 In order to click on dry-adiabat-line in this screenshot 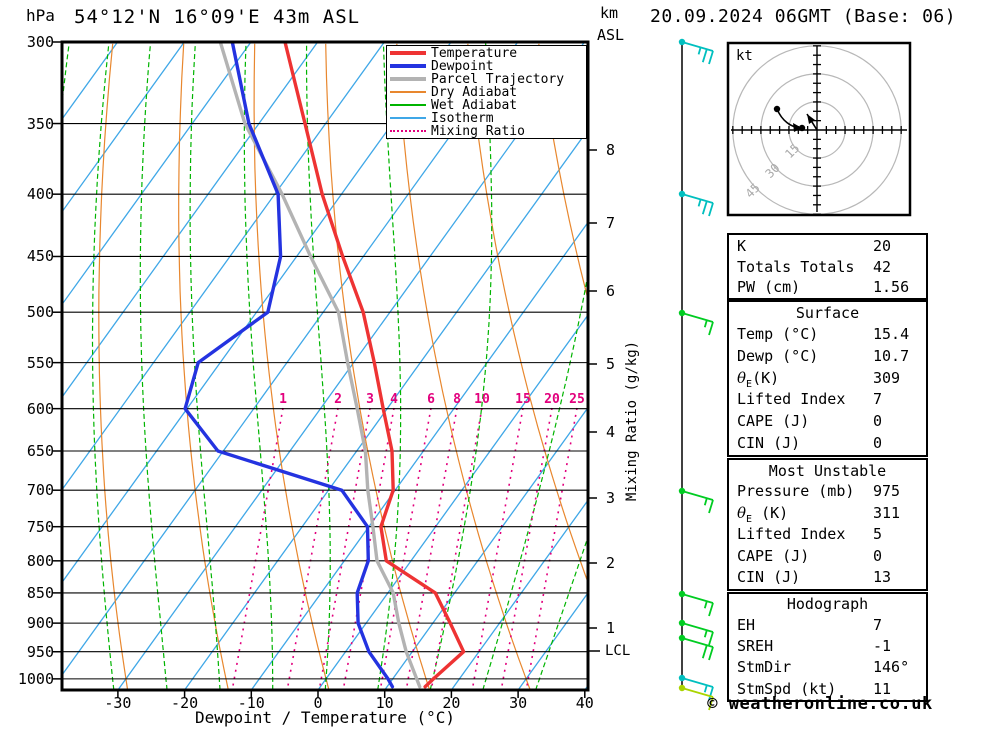, I will do `click(378, 366)`.